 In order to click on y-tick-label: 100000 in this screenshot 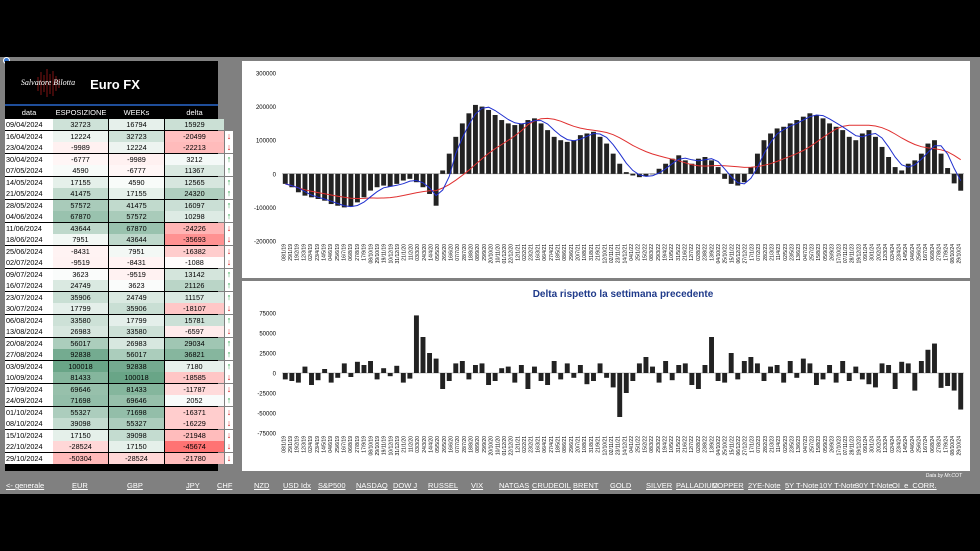, I will do `click(266, 142)`.